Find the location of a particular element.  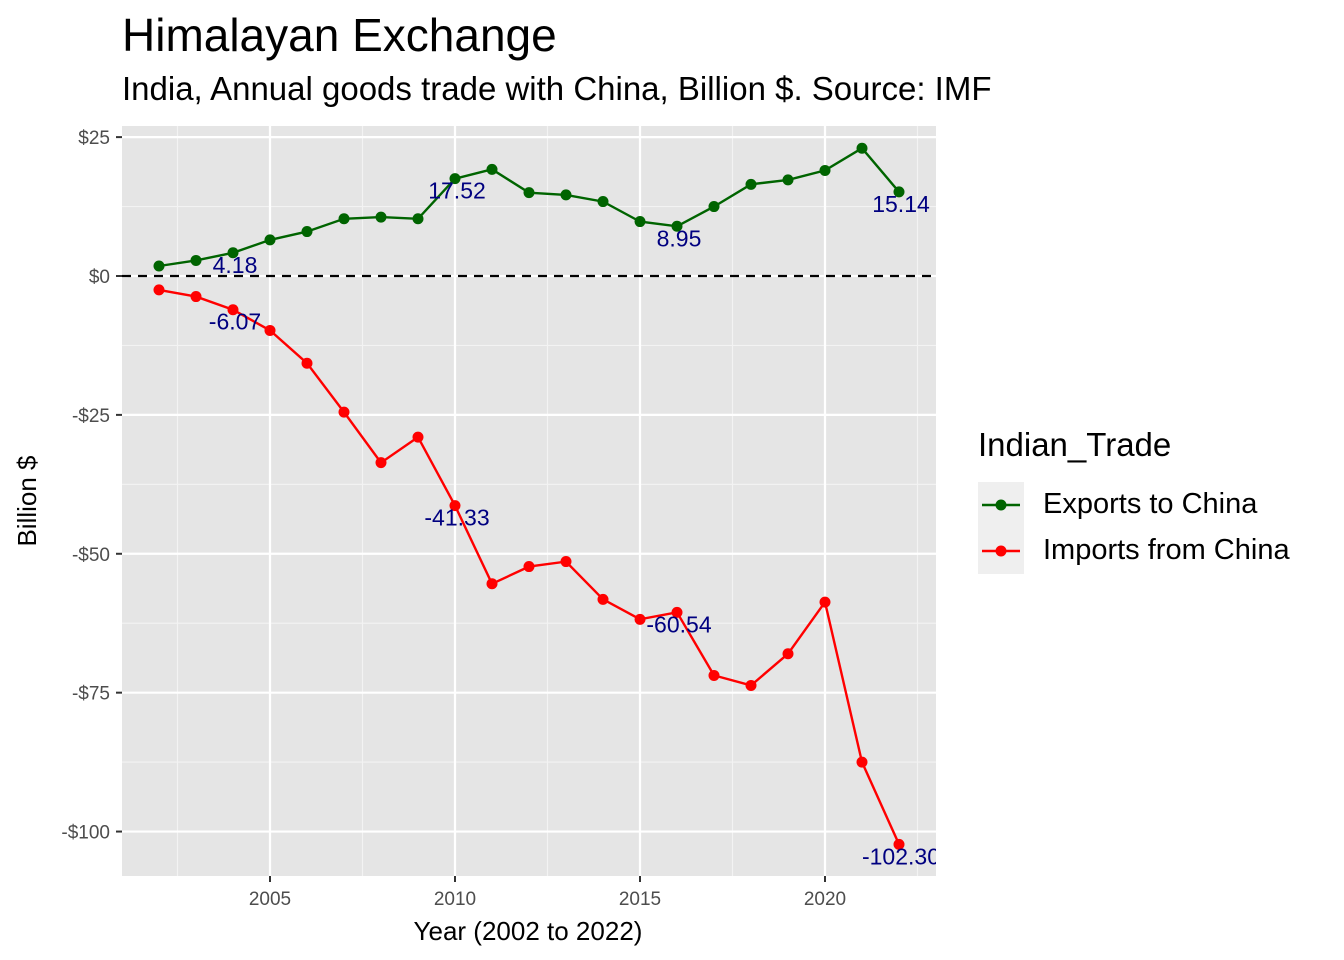

x-axis-title: Year (2002 to 2022) is located at coordinates (528, 931).